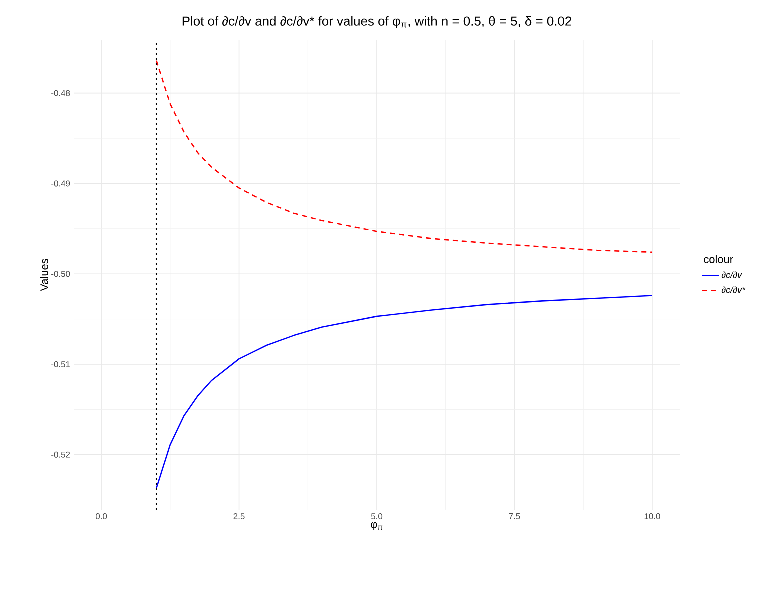 The image size is (777, 594). Describe the element at coordinates (514, 517) in the screenshot. I see `x-tick-label: 7.5` at that location.